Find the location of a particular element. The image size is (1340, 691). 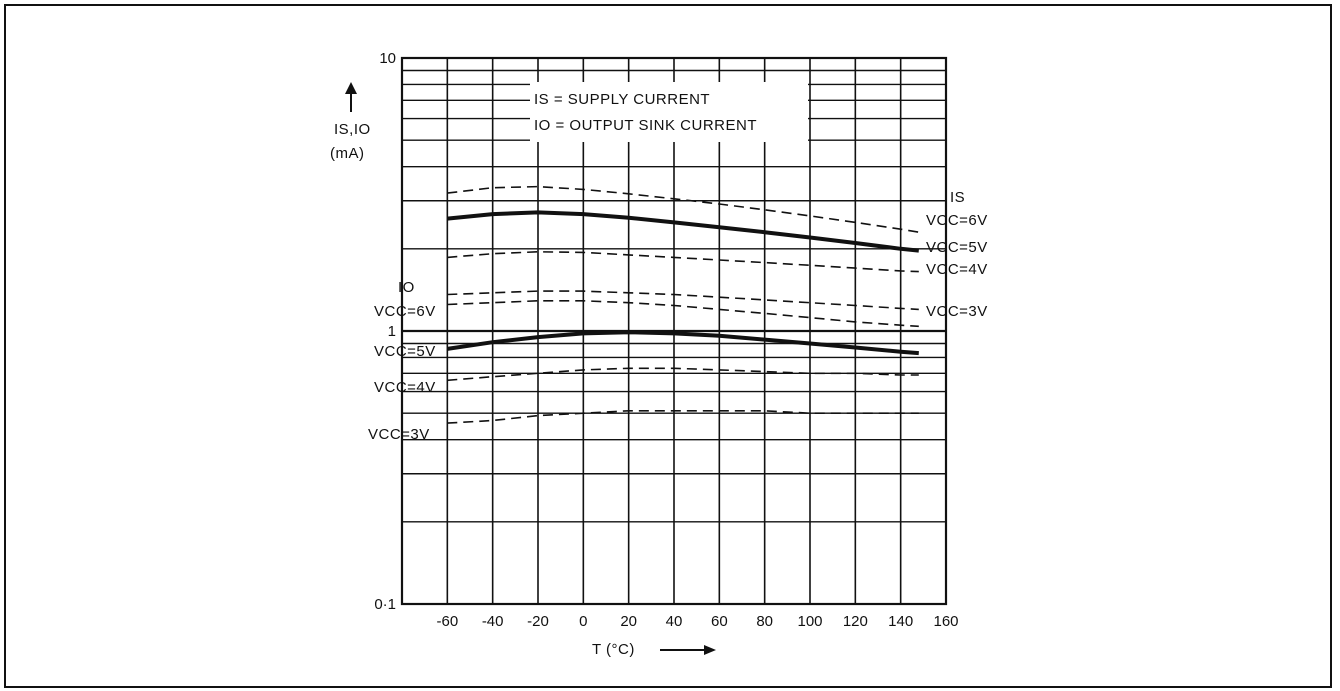

y-axis-arrowhead is located at coordinates (351, 88).